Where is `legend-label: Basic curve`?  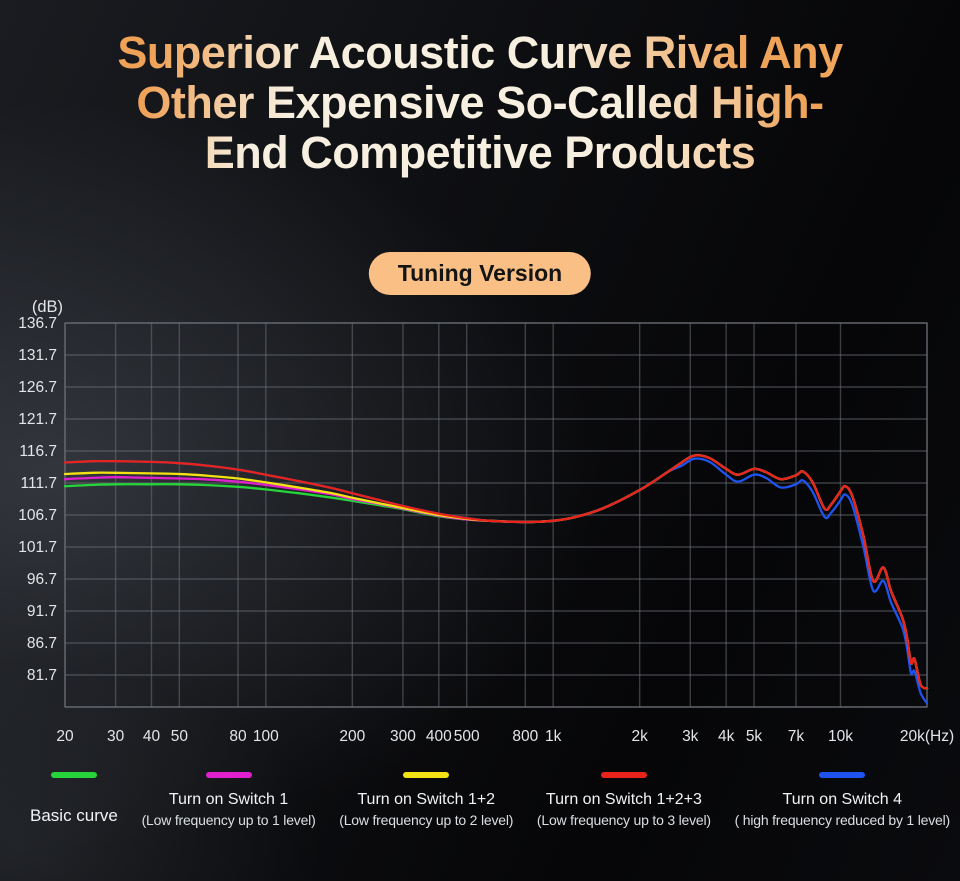 legend-label: Basic curve is located at coordinates (74, 815).